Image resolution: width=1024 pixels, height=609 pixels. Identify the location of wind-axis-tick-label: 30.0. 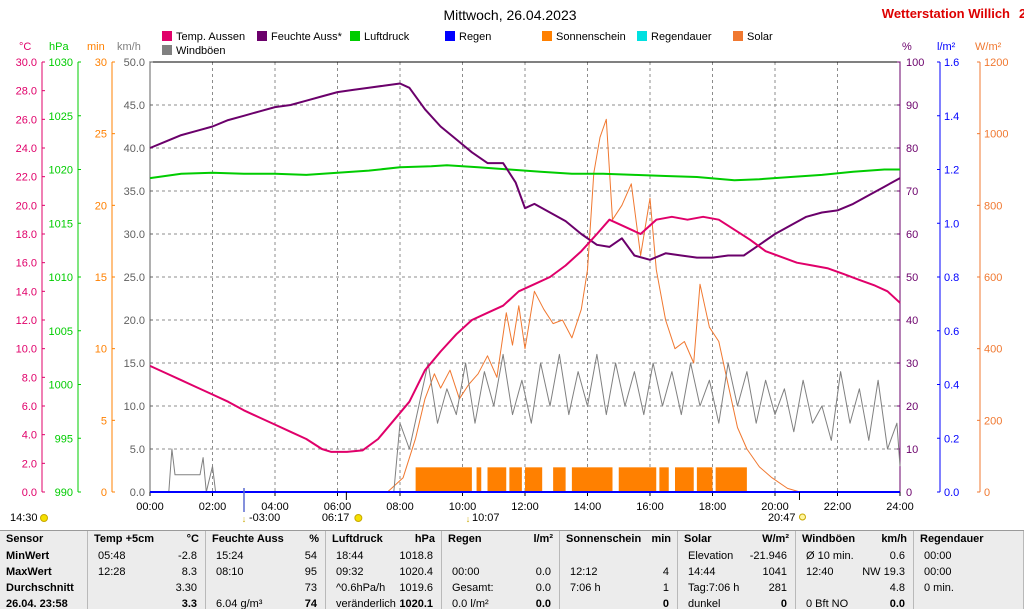
(134, 235).